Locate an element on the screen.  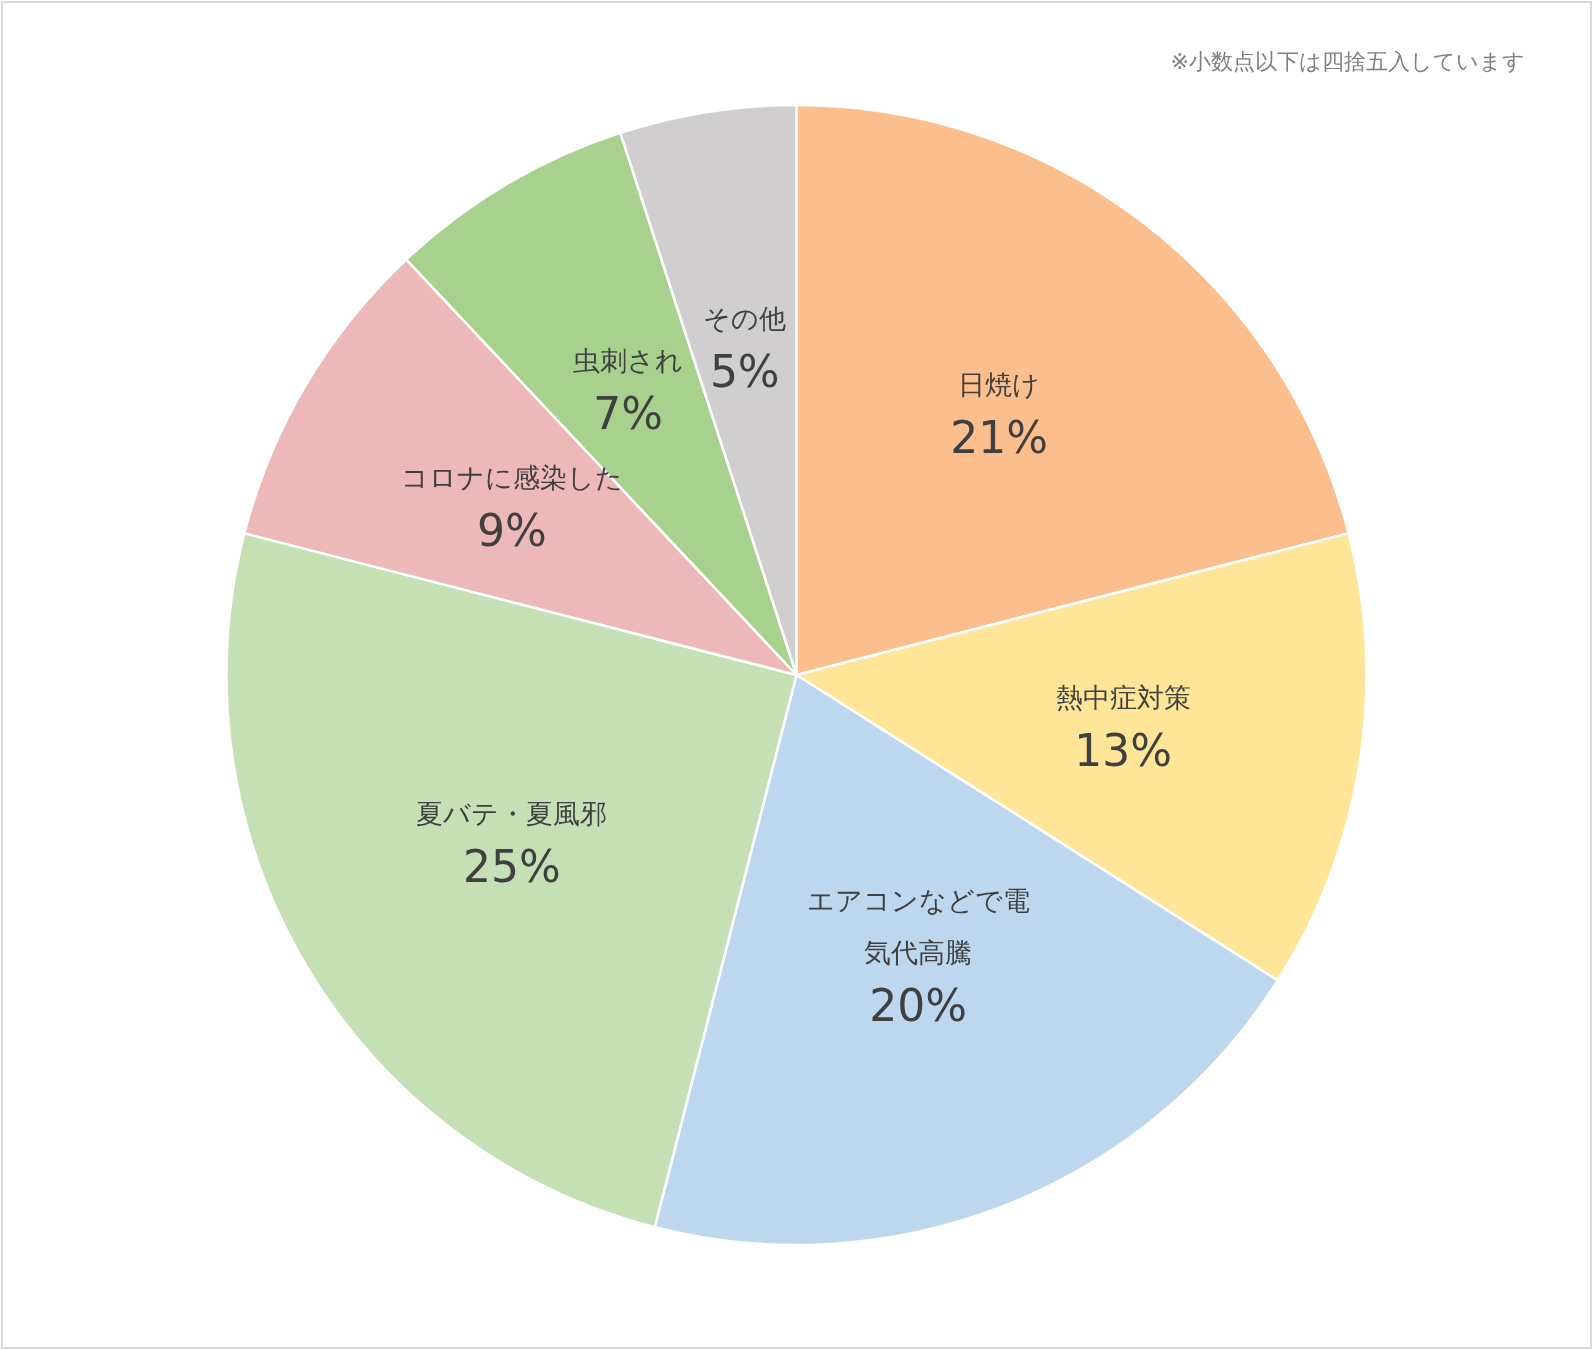
data-label: 21% is located at coordinates (999, 437).